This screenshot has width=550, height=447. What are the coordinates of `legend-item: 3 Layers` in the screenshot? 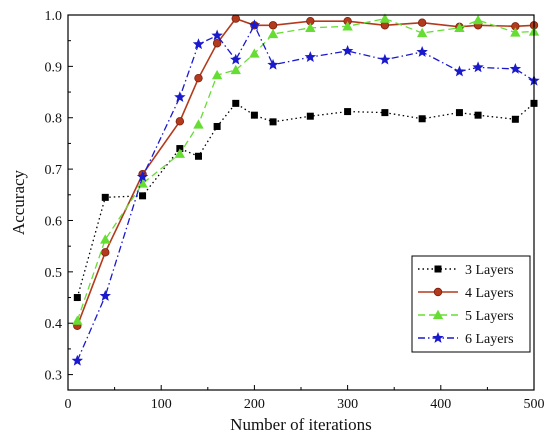 It's located at (466, 270).